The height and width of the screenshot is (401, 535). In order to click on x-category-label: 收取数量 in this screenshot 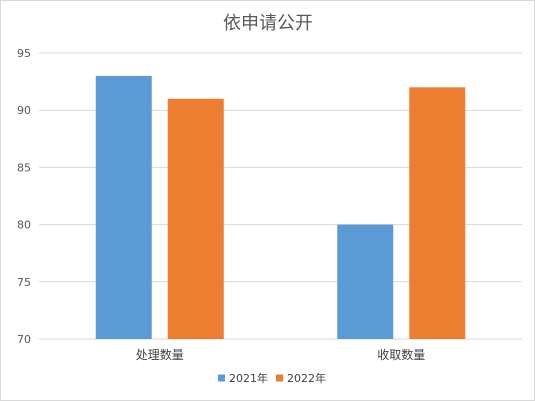, I will do `click(401, 354)`.